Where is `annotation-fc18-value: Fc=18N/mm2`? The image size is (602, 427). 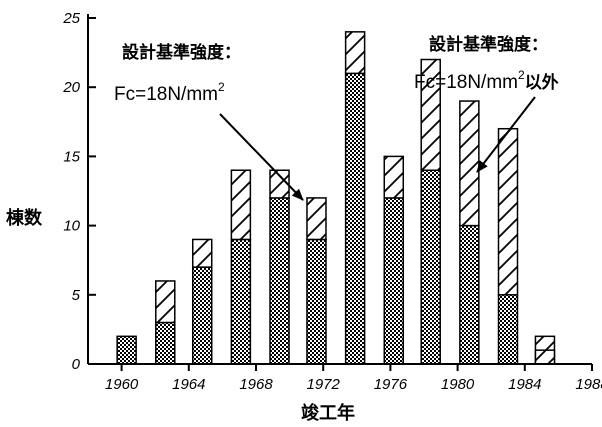 annotation-fc18-value: Fc=18N/mm2 is located at coordinates (169, 92).